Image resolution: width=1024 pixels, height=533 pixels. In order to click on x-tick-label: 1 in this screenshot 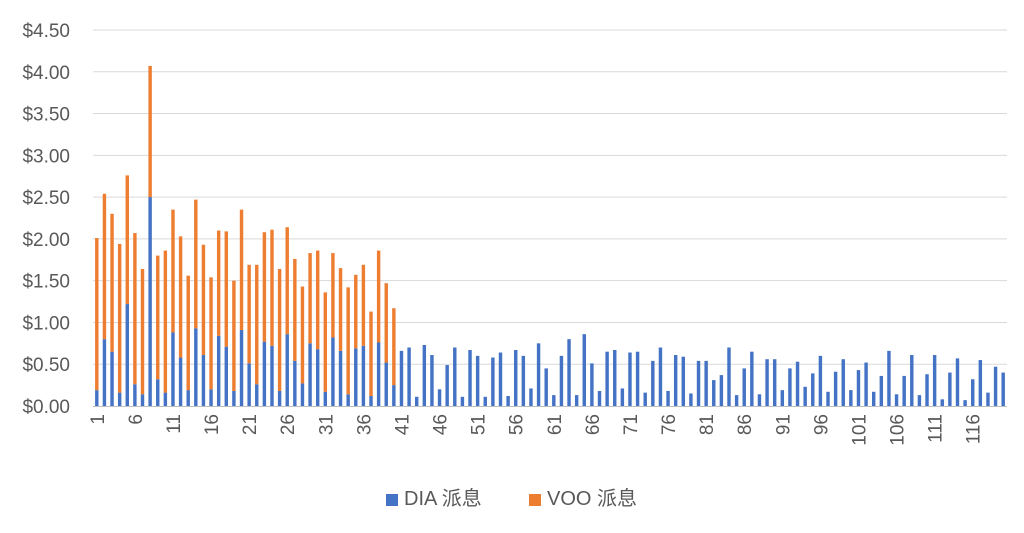, I will do `click(98, 419)`.